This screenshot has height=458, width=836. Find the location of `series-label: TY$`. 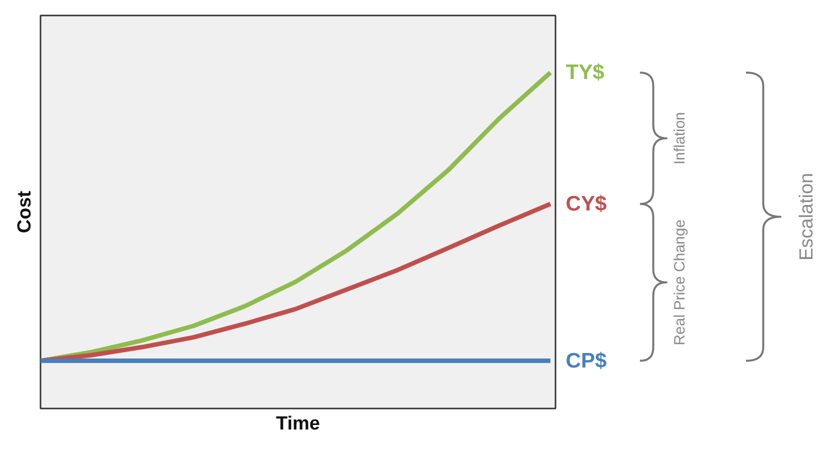

series-label: TY$ is located at coordinates (585, 72).